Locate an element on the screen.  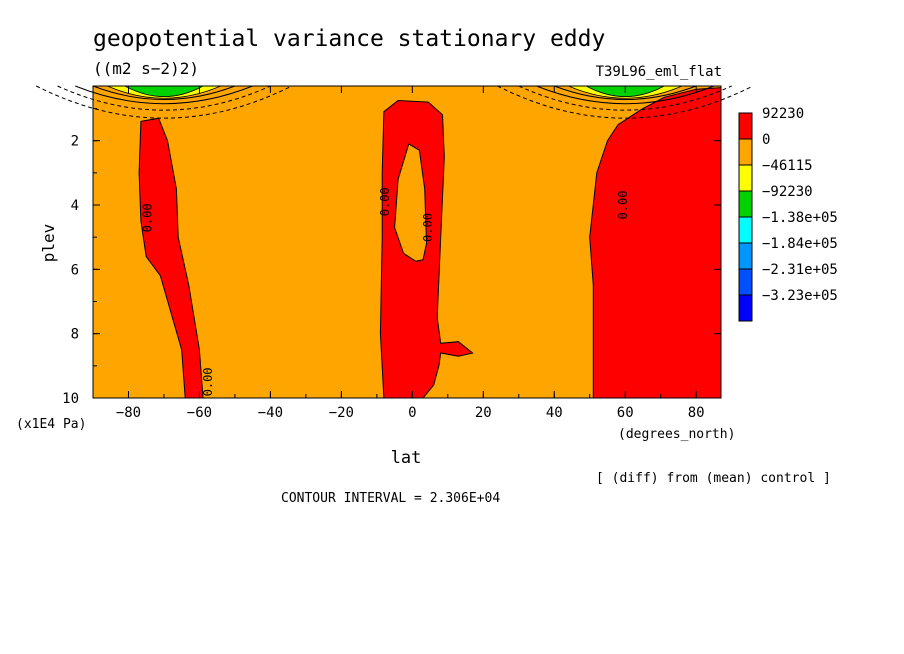
x-tick-label: −80 is located at coordinates (128, 413).